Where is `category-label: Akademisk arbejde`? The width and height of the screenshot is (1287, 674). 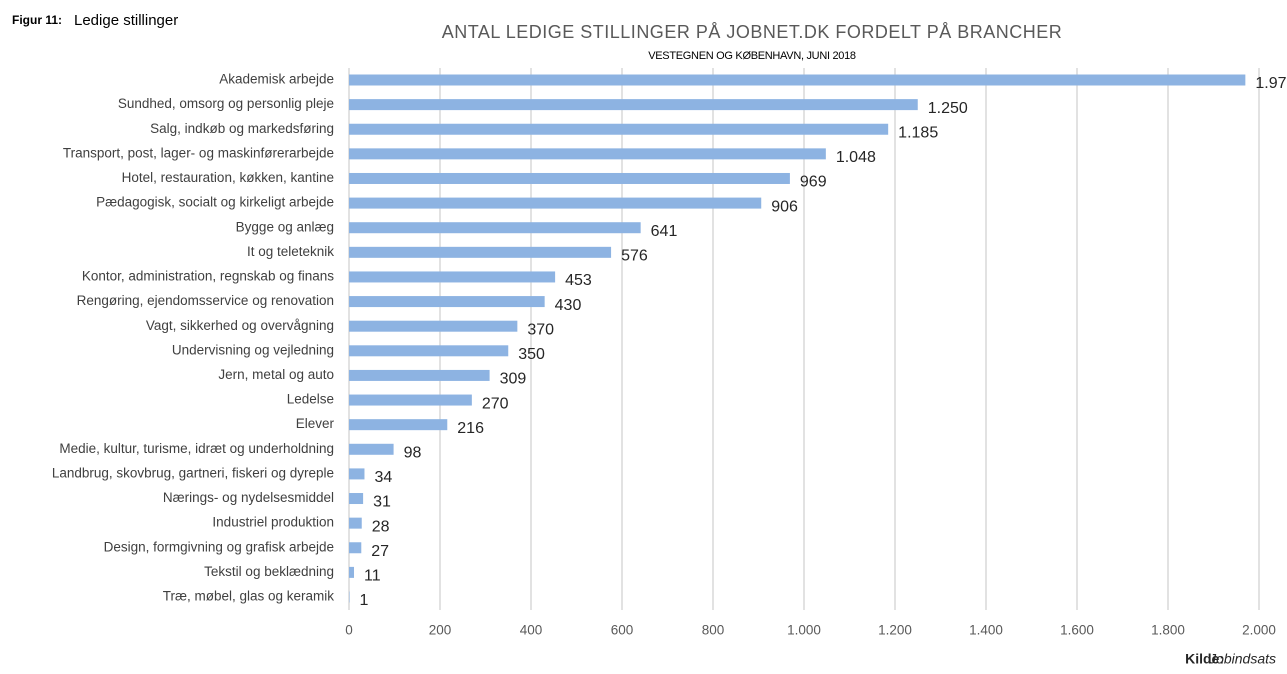 category-label: Akademisk arbejde is located at coordinates (276, 79).